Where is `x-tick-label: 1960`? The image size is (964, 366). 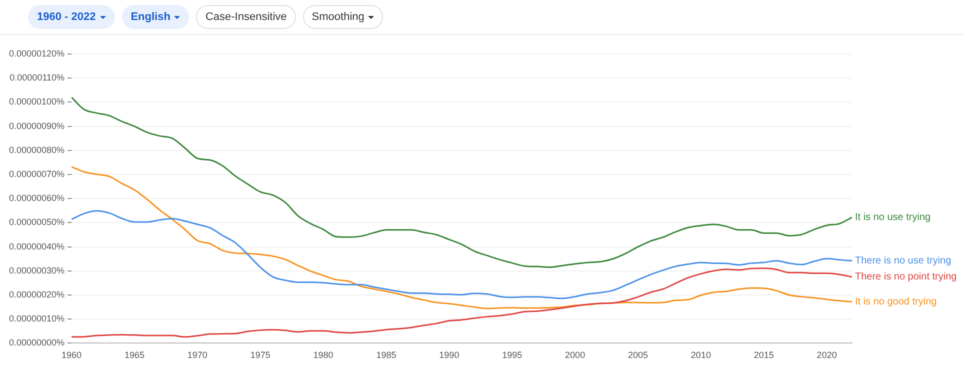 x-tick-label: 1960 is located at coordinates (72, 355).